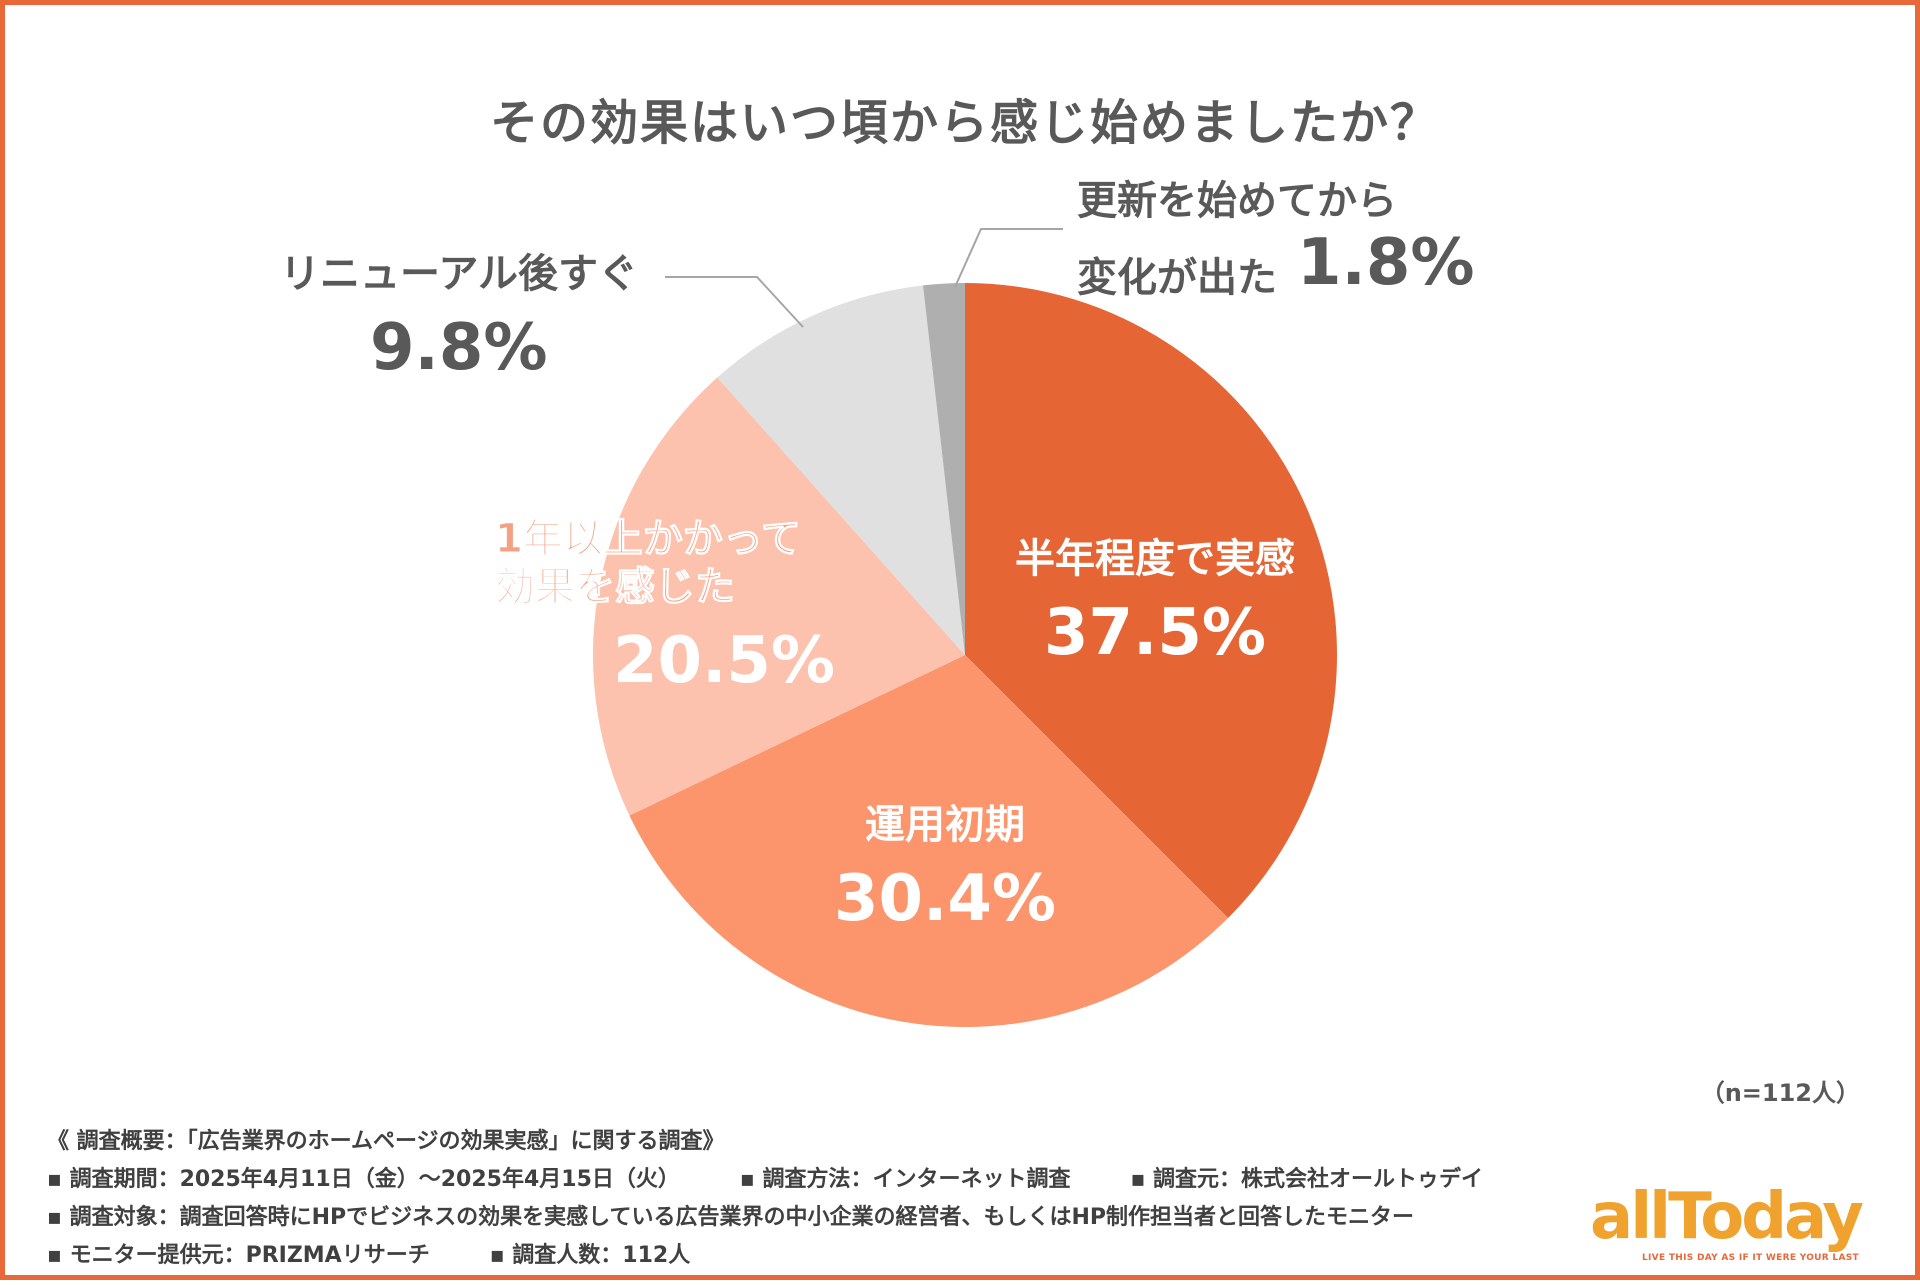 The width and height of the screenshot is (1920, 1285). Describe the element at coordinates (944, 469) in the screenshot. I see `pie-slice-after-updates` at that location.